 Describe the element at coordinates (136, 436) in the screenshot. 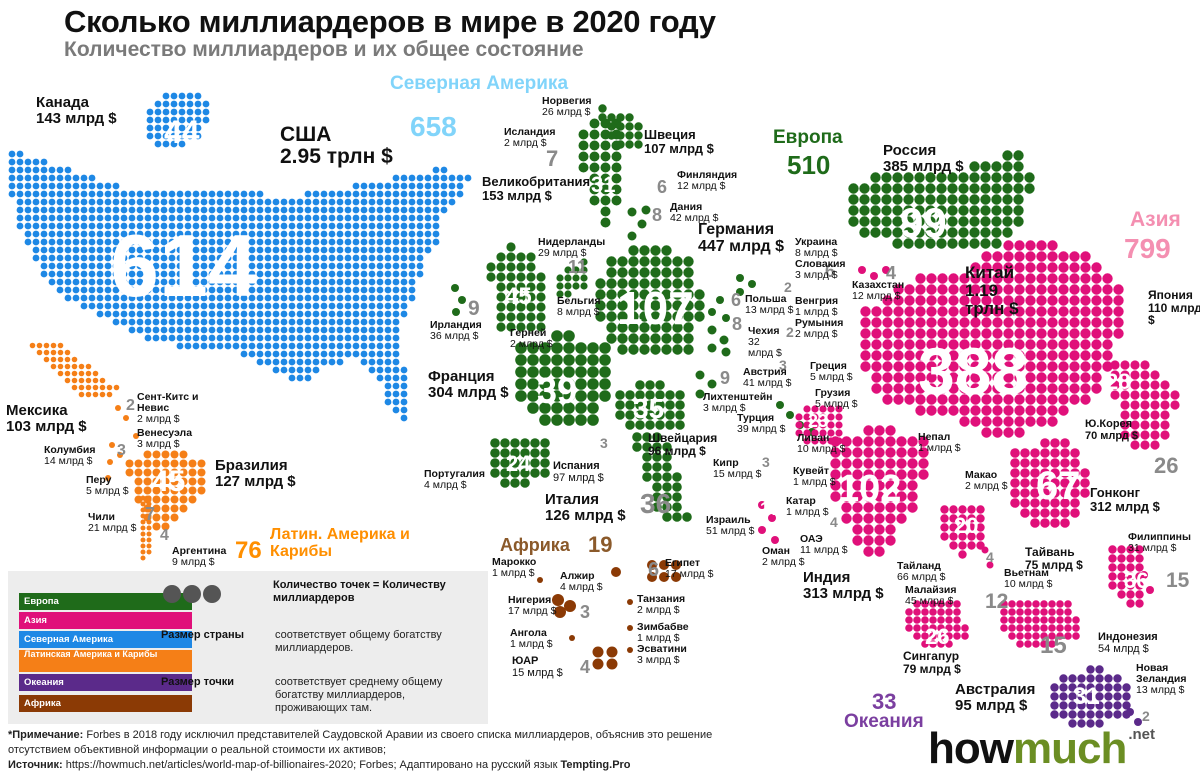

I see `venezuela-dot` at that location.